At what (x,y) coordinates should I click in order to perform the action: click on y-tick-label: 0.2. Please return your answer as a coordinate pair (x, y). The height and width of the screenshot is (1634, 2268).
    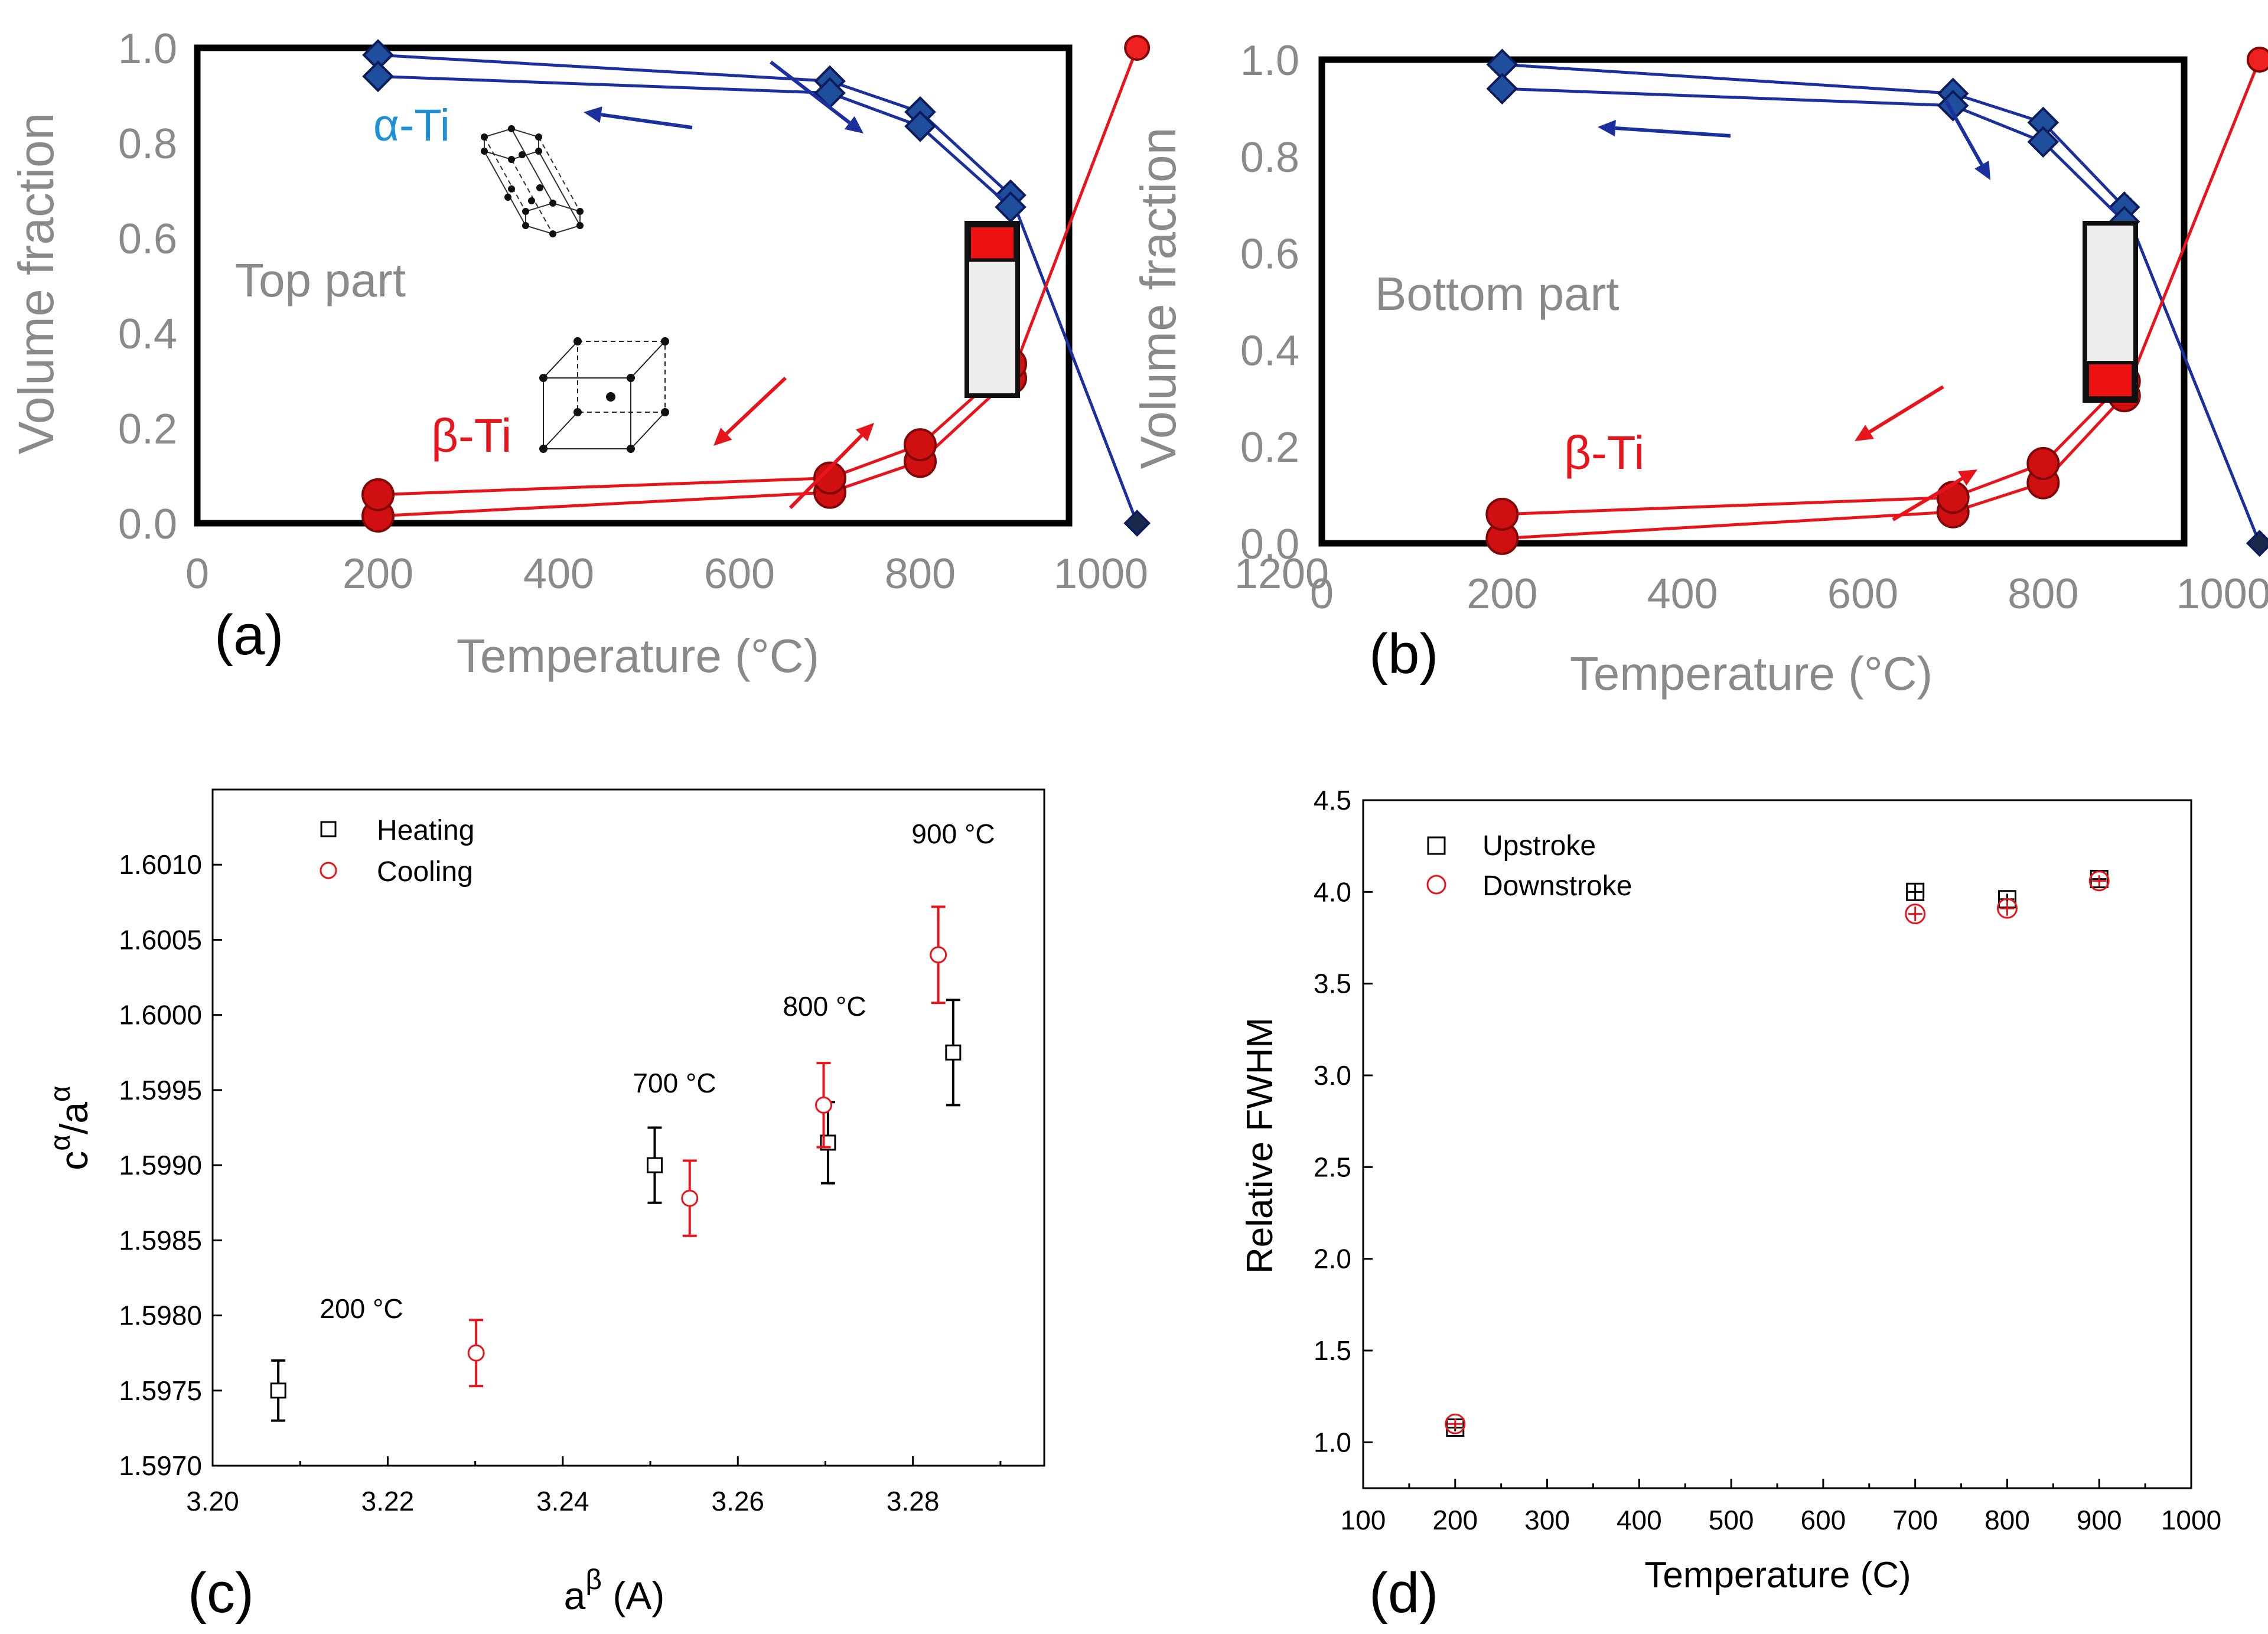
    Looking at the image, I should click on (1269, 447).